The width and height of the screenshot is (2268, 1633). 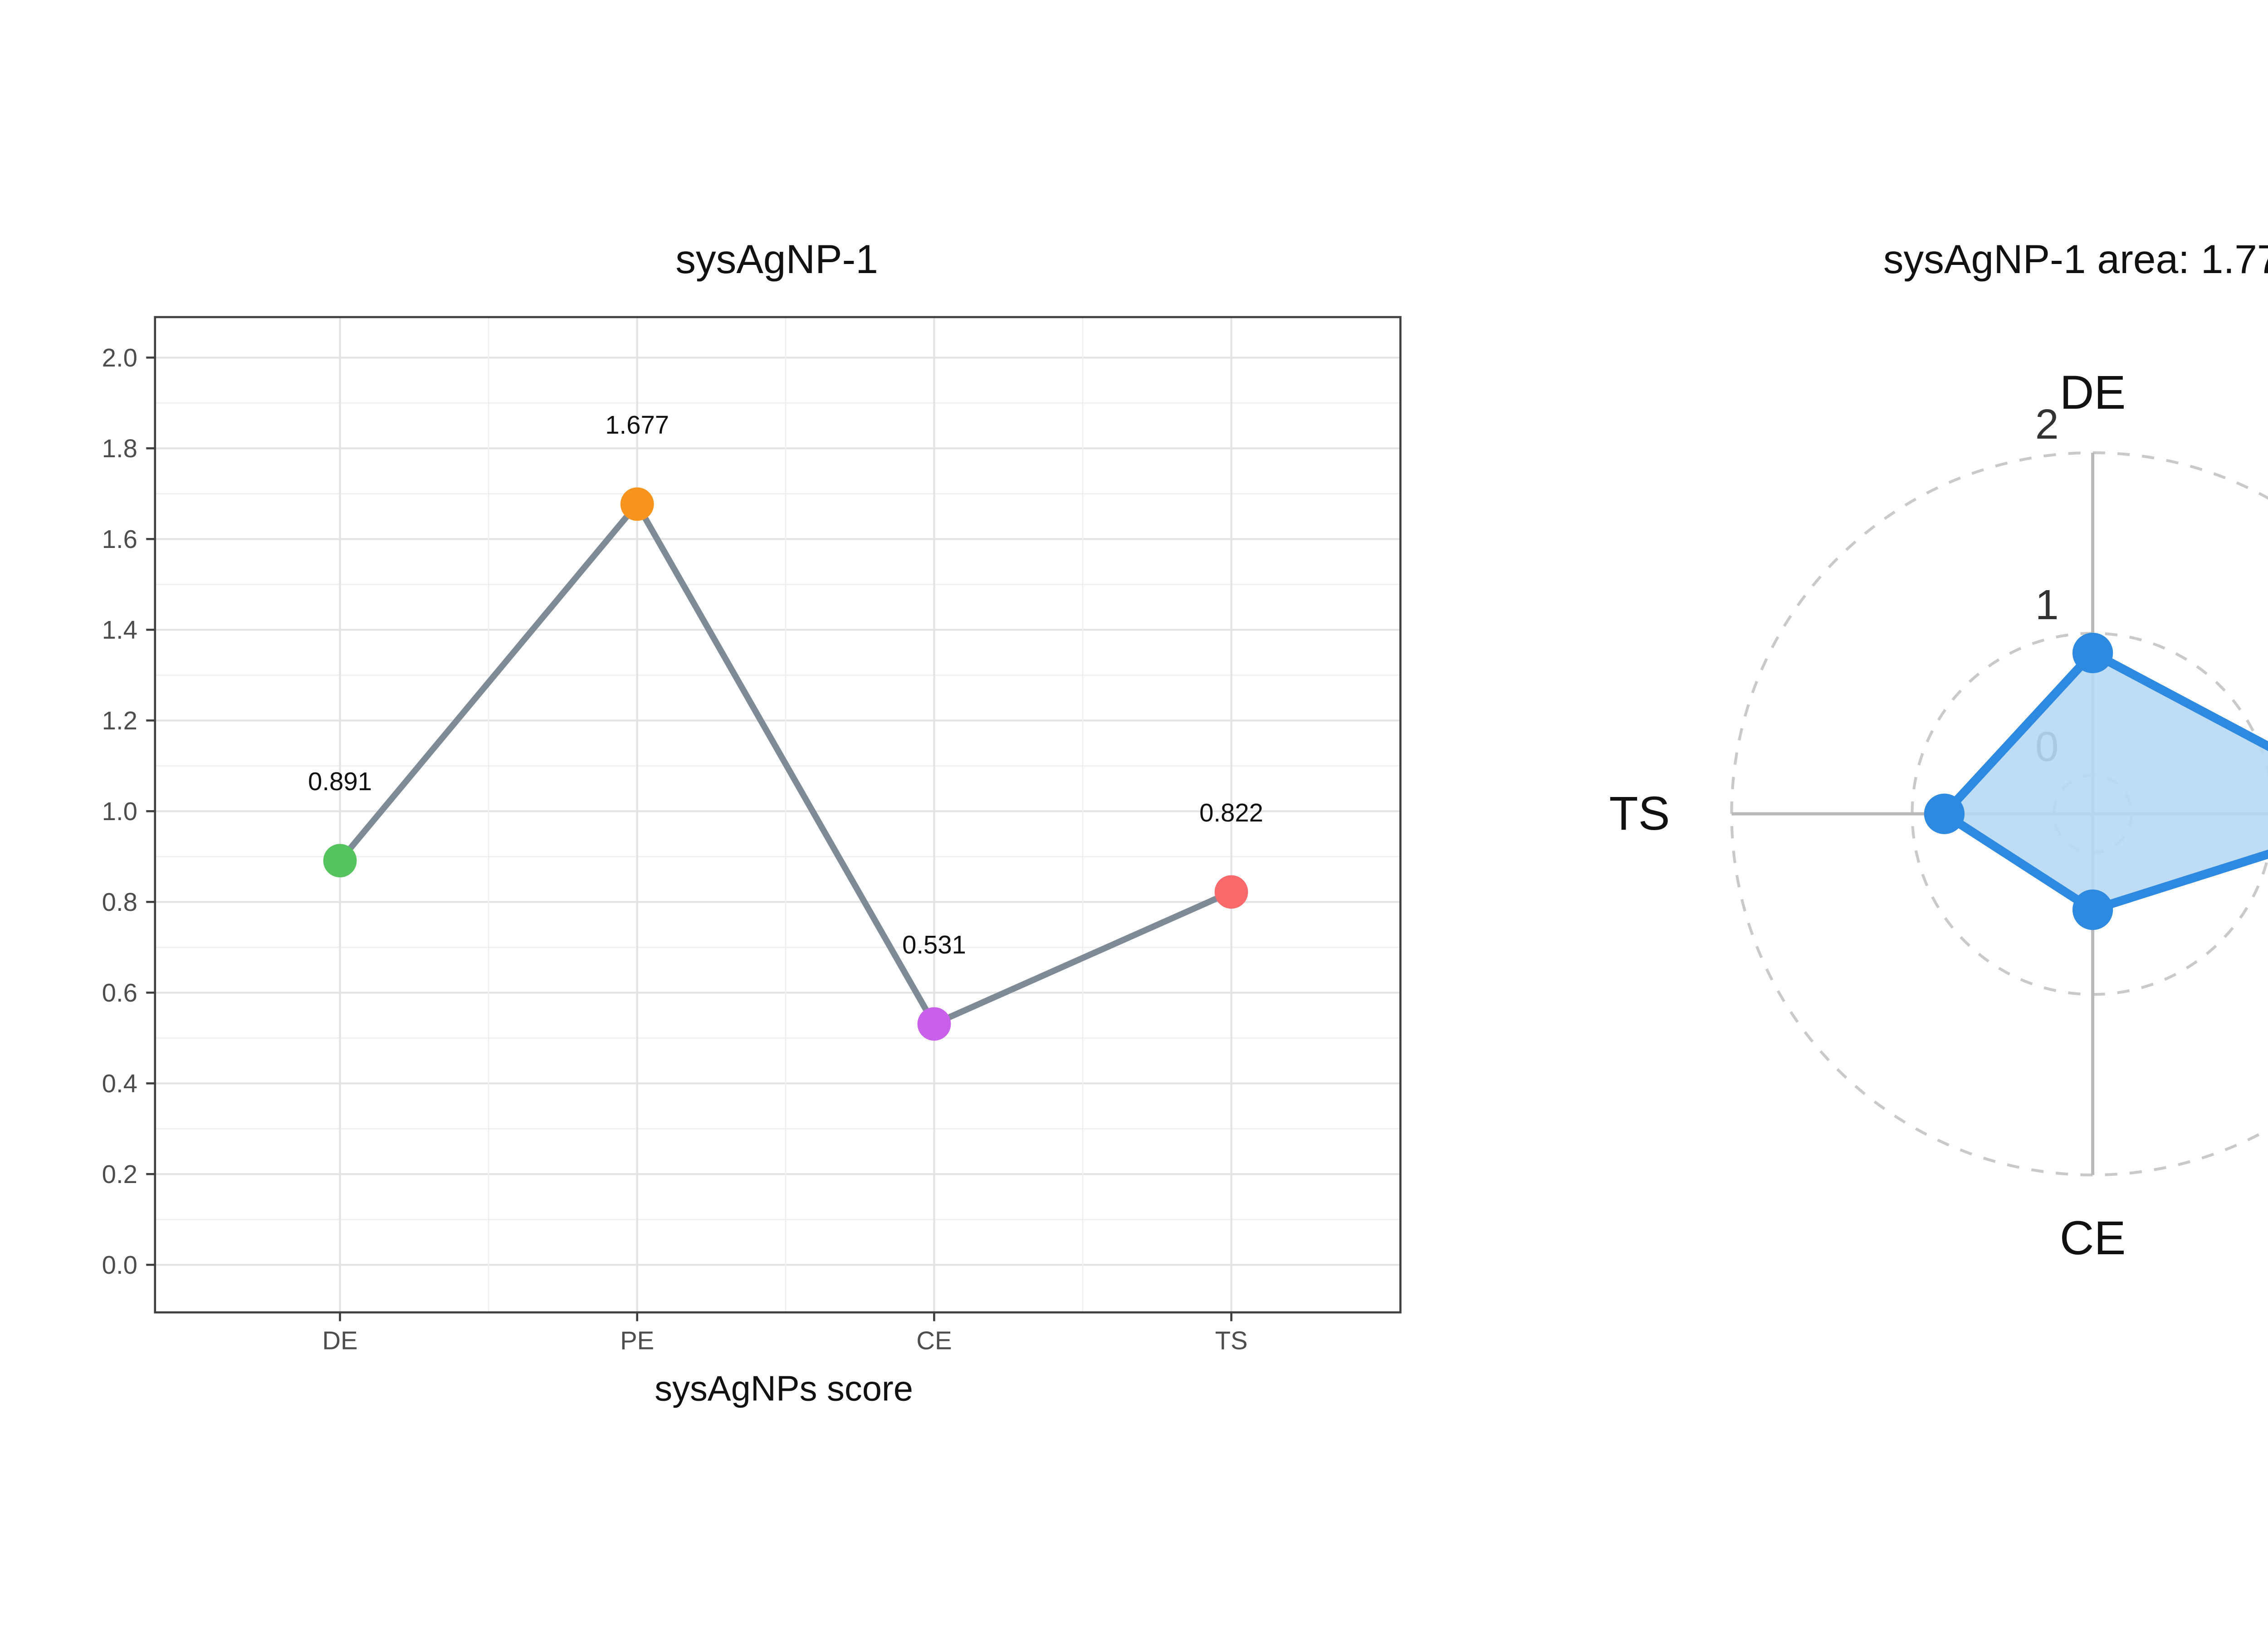 I want to click on score-value-label-DE: 0.891, so click(x=340, y=781).